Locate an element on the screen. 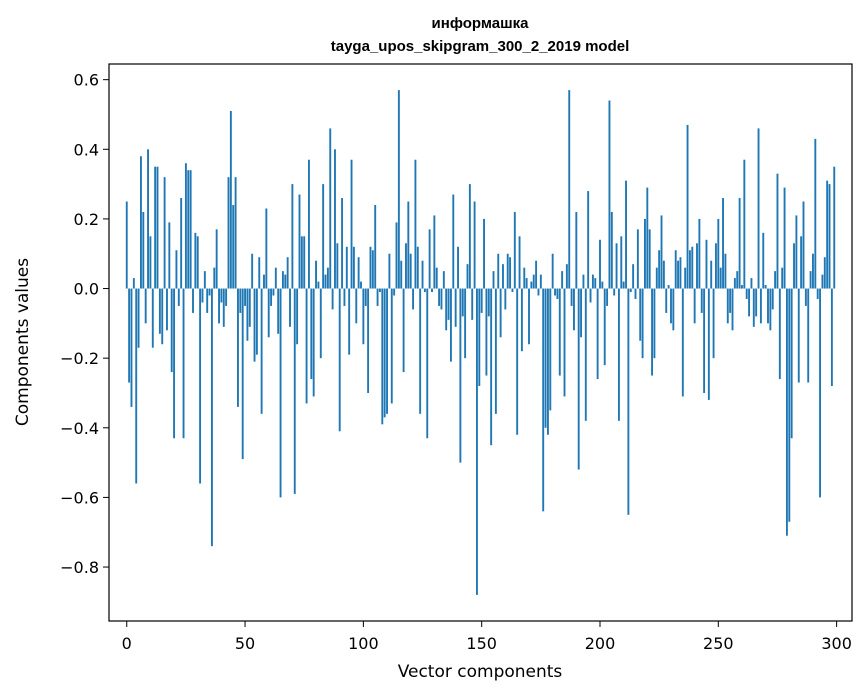  y-tick-label: 0.4 is located at coordinates (86, 149).